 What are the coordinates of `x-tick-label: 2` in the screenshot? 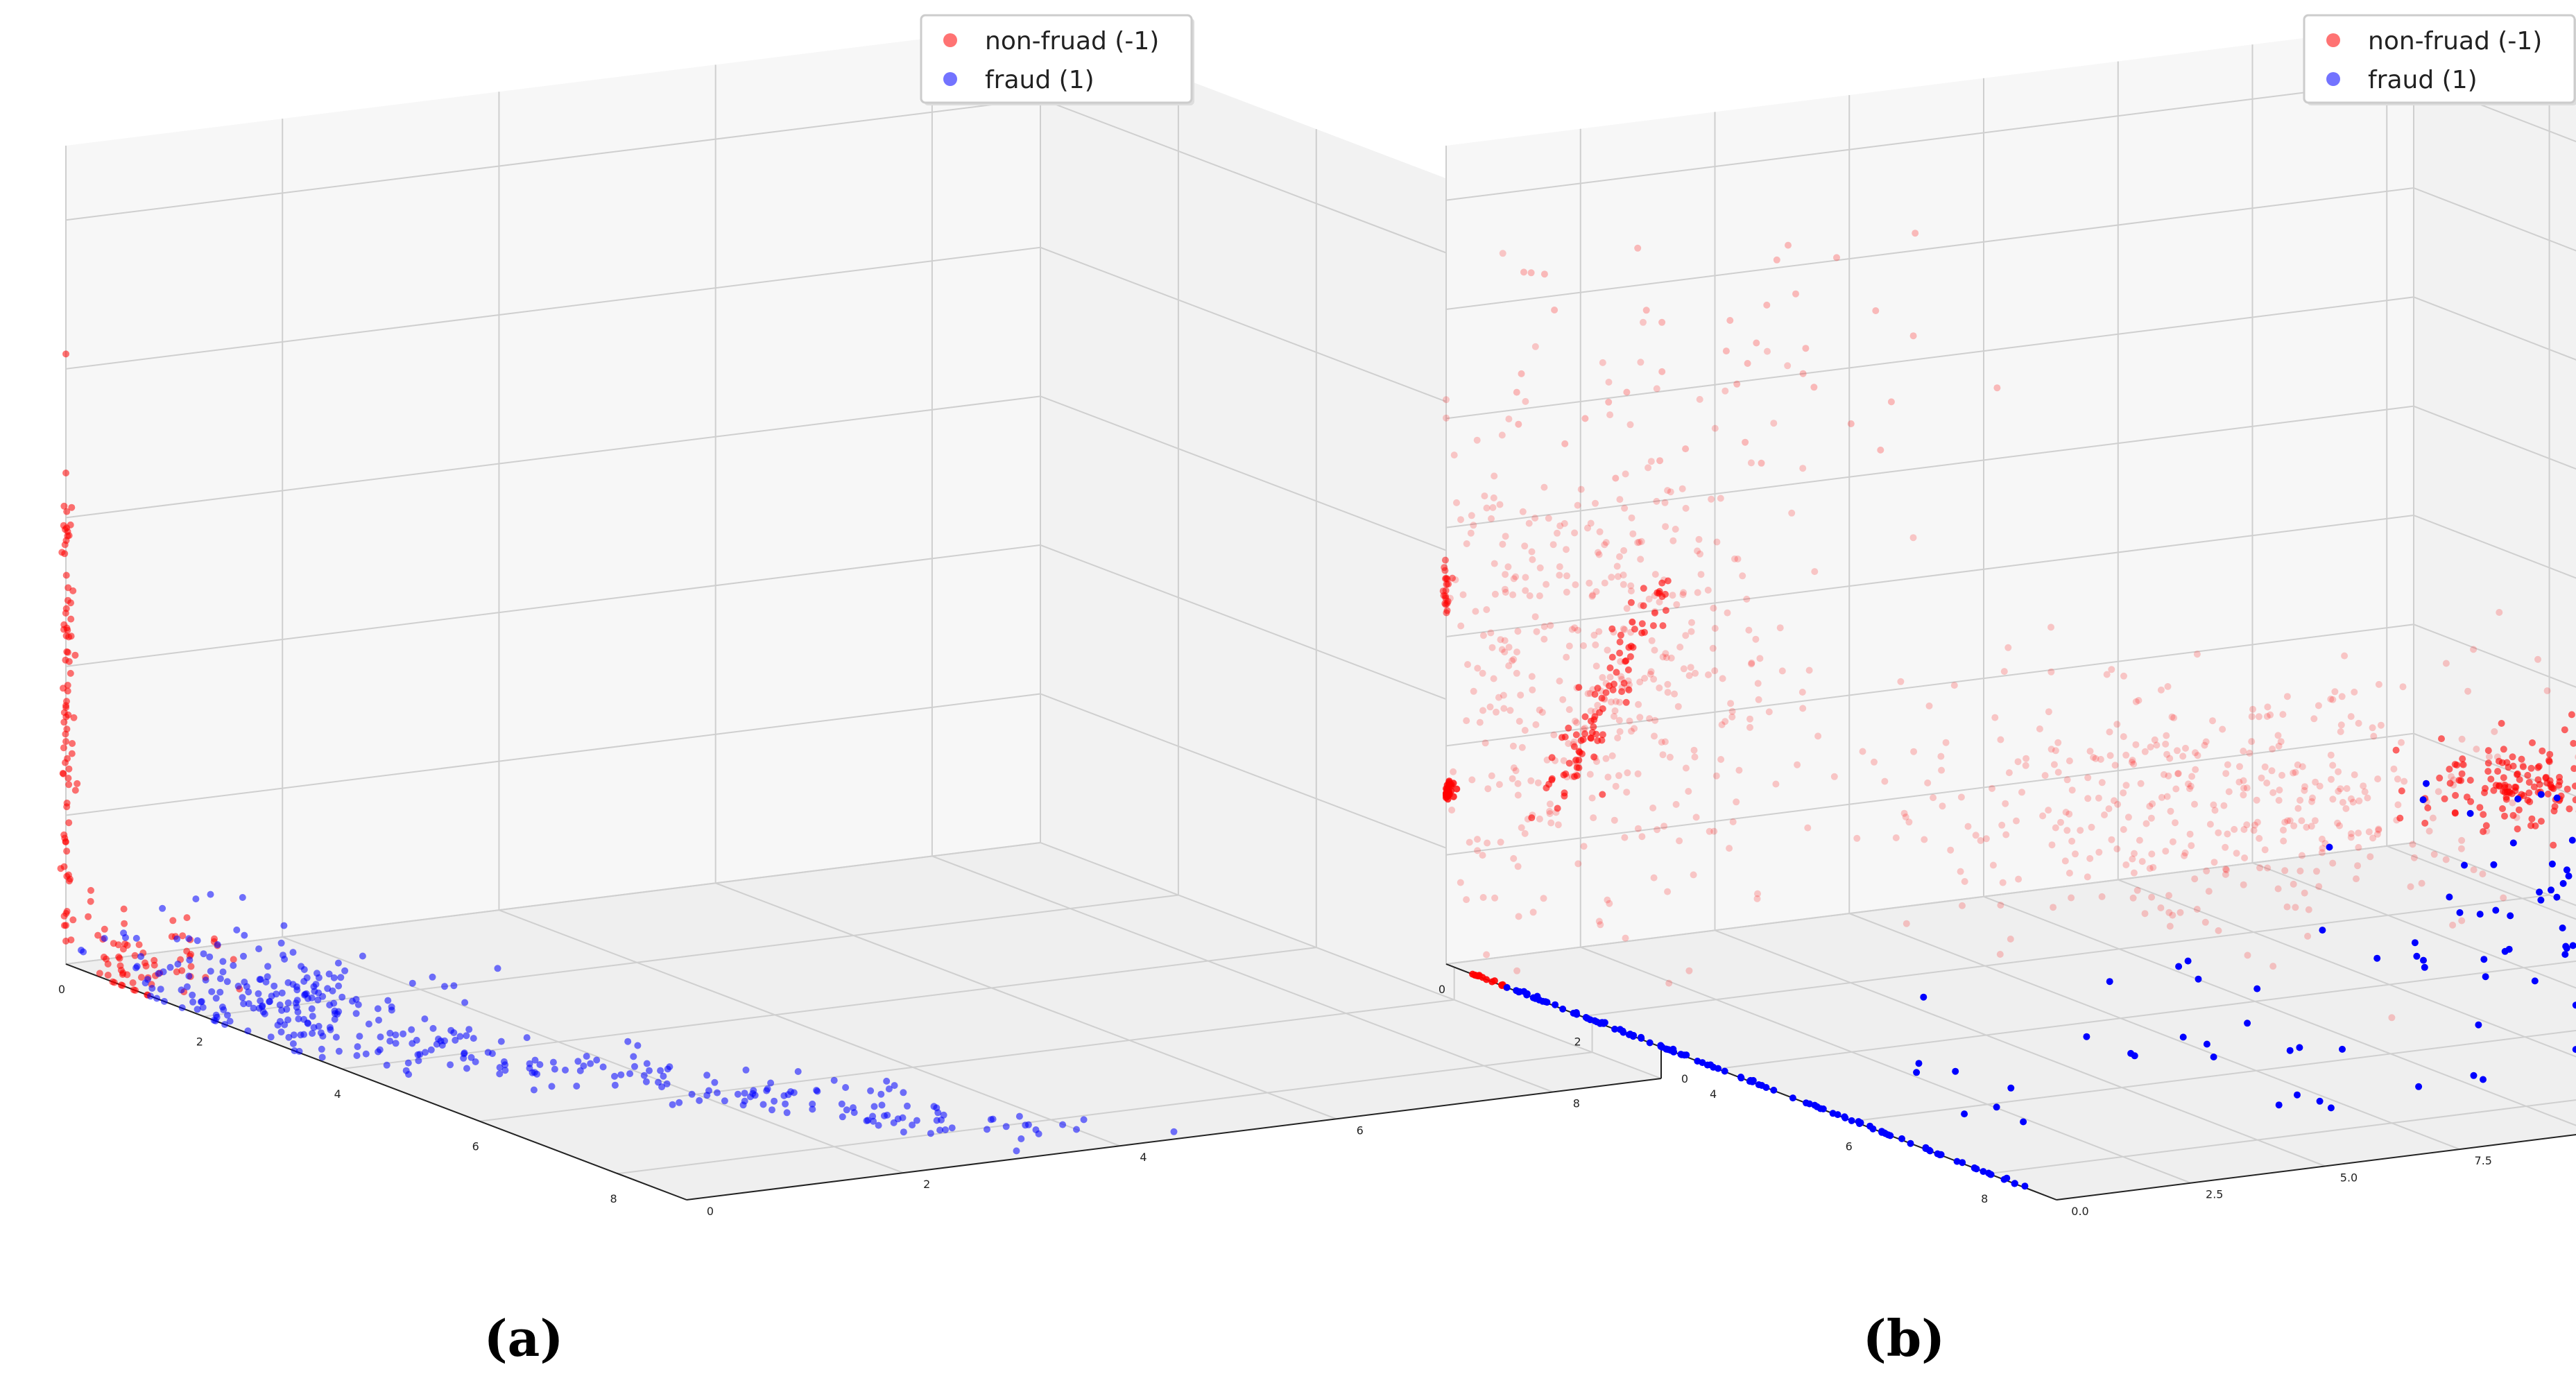 It's located at (199, 1042).